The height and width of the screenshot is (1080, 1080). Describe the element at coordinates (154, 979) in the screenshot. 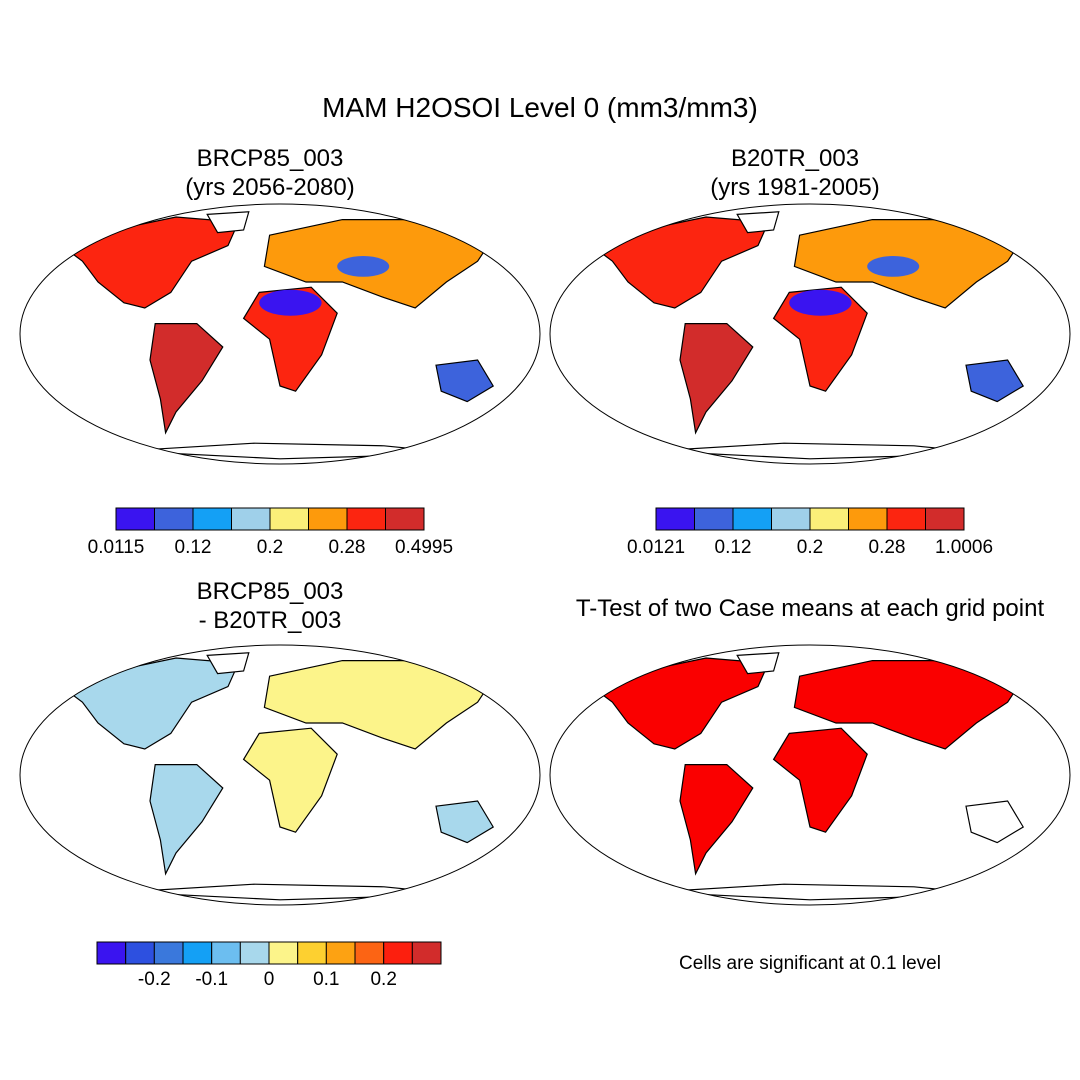

I see `colorbar-tick-label: -0.2` at that location.